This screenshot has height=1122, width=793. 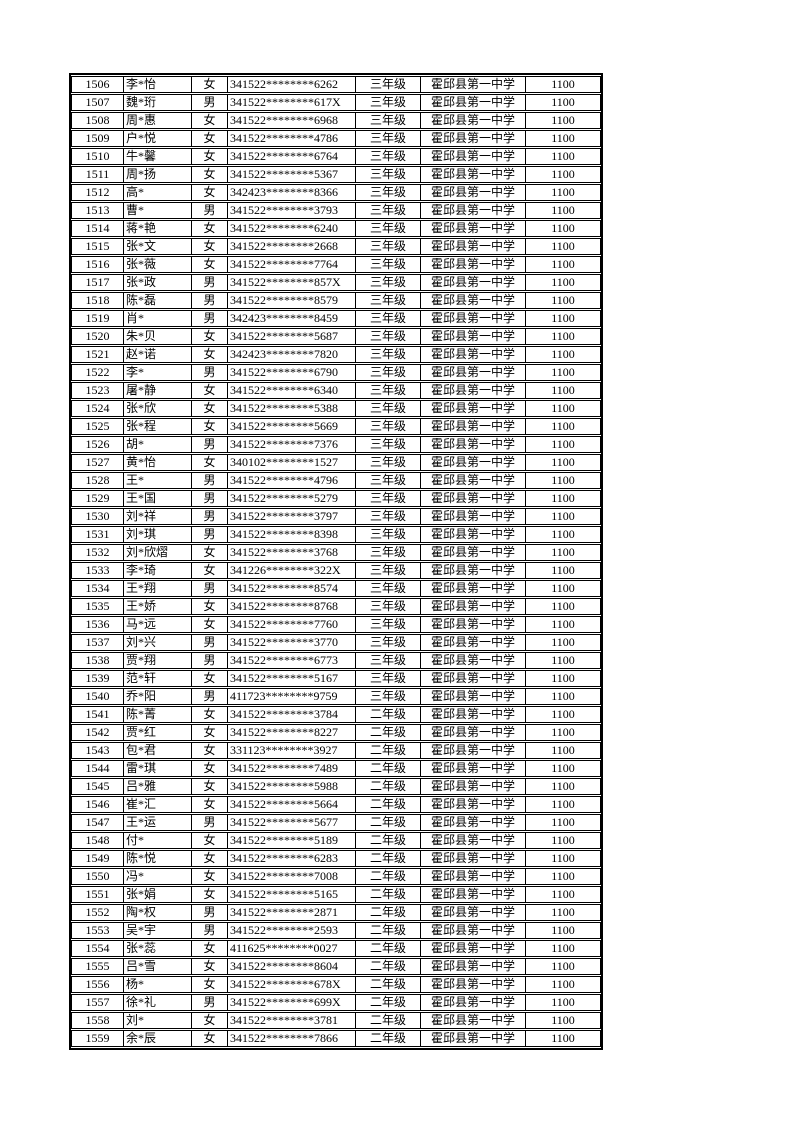 What do you see at coordinates (97, 120) in the screenshot?
I see `serial-number-cell: 1508` at bounding box center [97, 120].